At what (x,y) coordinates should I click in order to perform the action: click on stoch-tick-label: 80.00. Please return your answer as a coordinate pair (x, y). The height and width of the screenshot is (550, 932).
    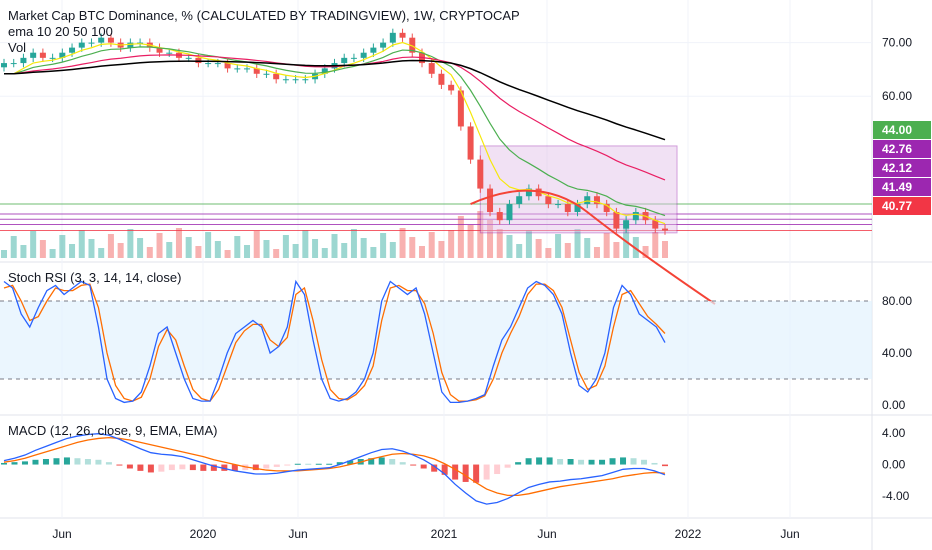
    Looking at the image, I should click on (897, 301).